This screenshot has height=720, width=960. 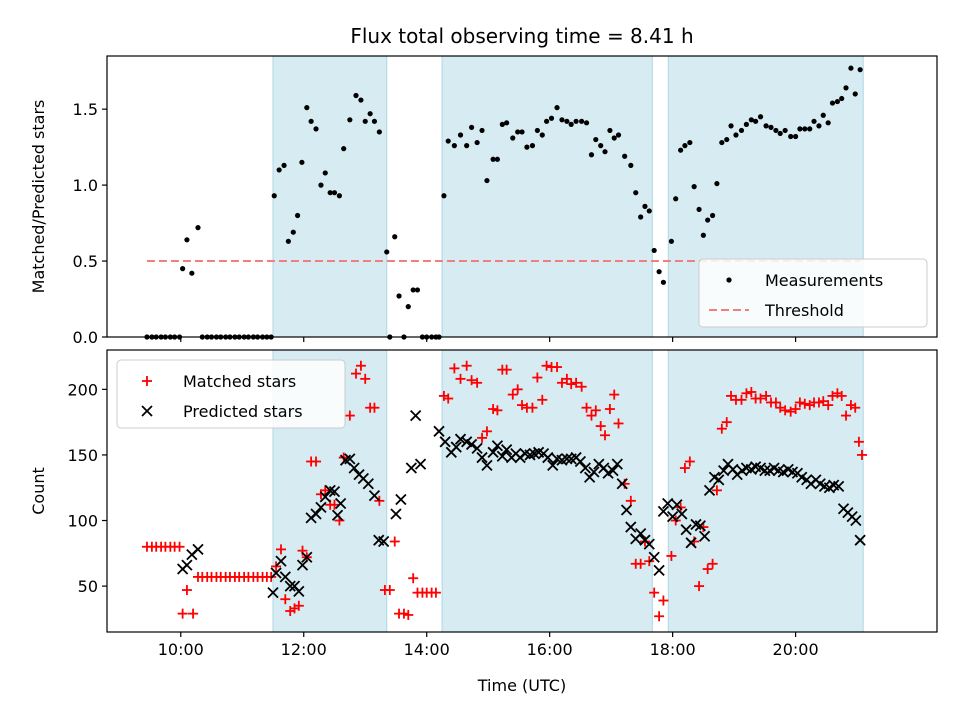 What do you see at coordinates (304, 649) in the screenshot?
I see `x-tick-label: 12:00` at bounding box center [304, 649].